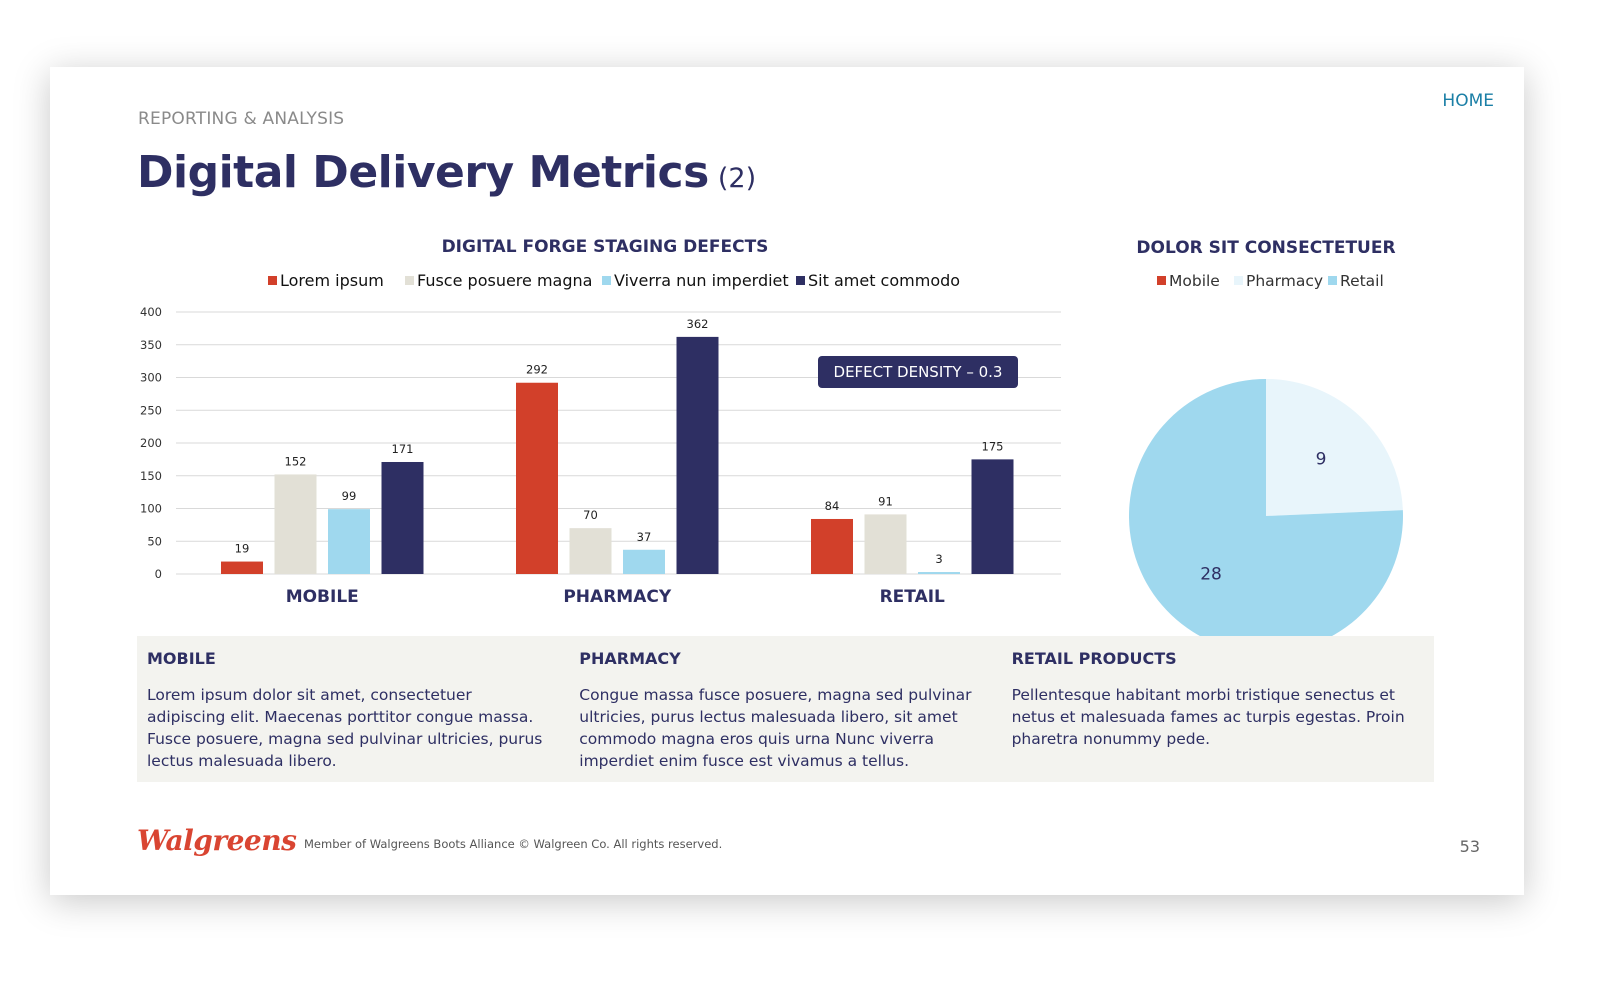  Describe the element at coordinates (349, 496) in the screenshot. I see `data-label: 99` at that location.